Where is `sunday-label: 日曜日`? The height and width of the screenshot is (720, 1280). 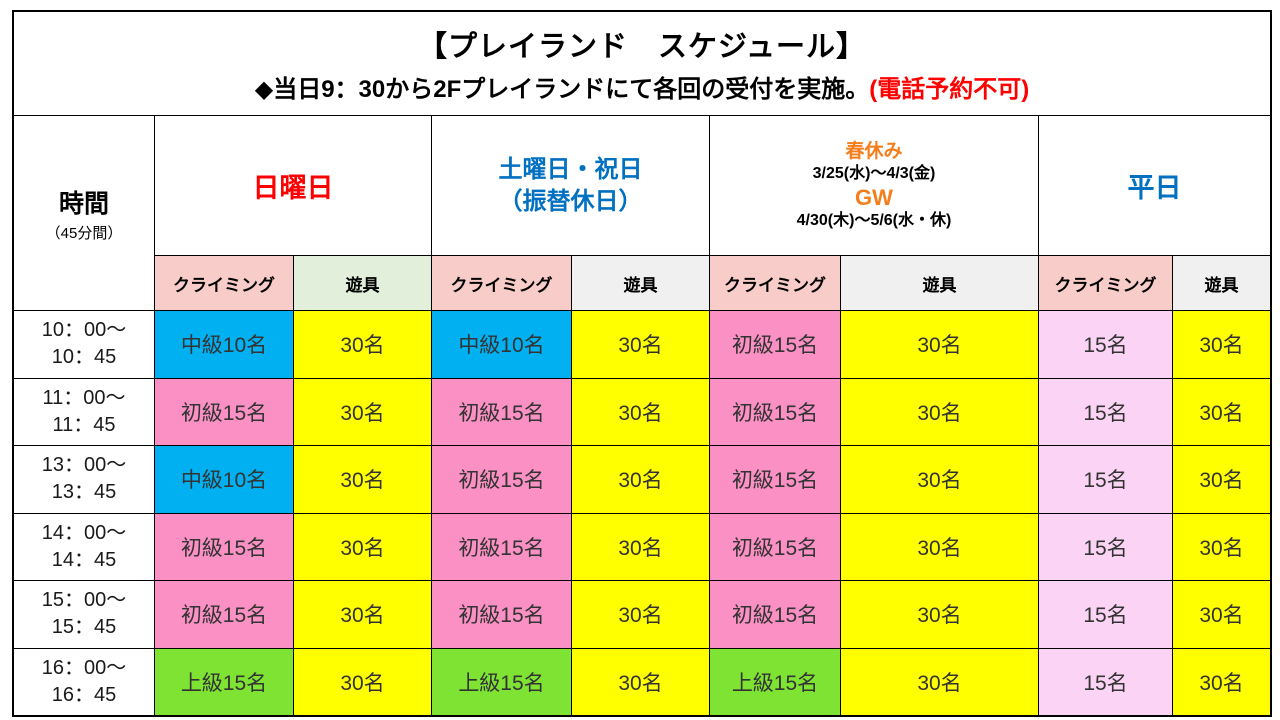
sunday-label: 日曜日 is located at coordinates (293, 188).